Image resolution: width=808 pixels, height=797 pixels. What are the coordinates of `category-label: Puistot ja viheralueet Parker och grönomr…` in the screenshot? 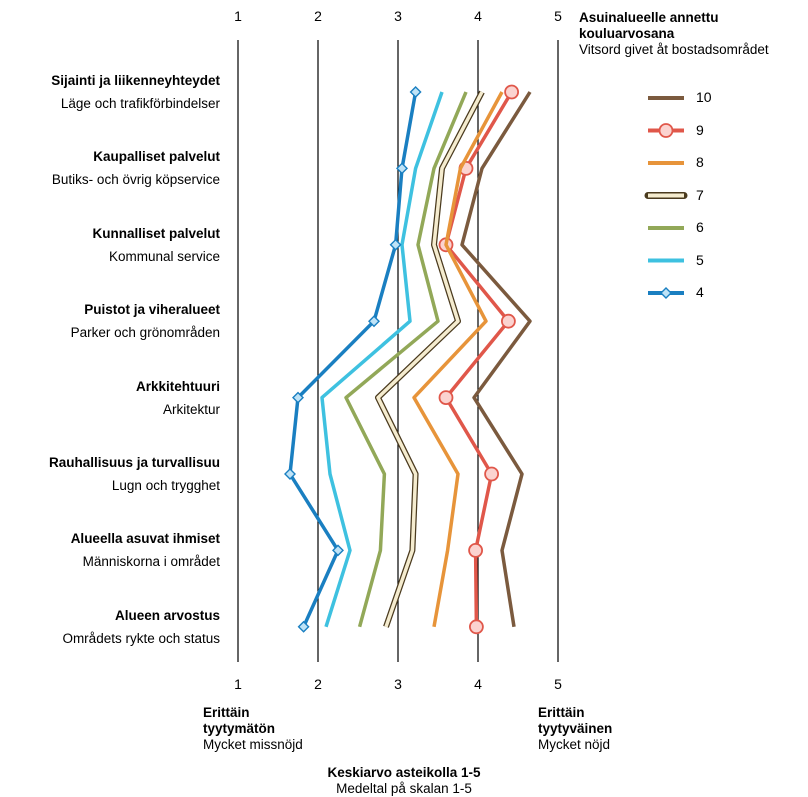 It's located at (145, 321).